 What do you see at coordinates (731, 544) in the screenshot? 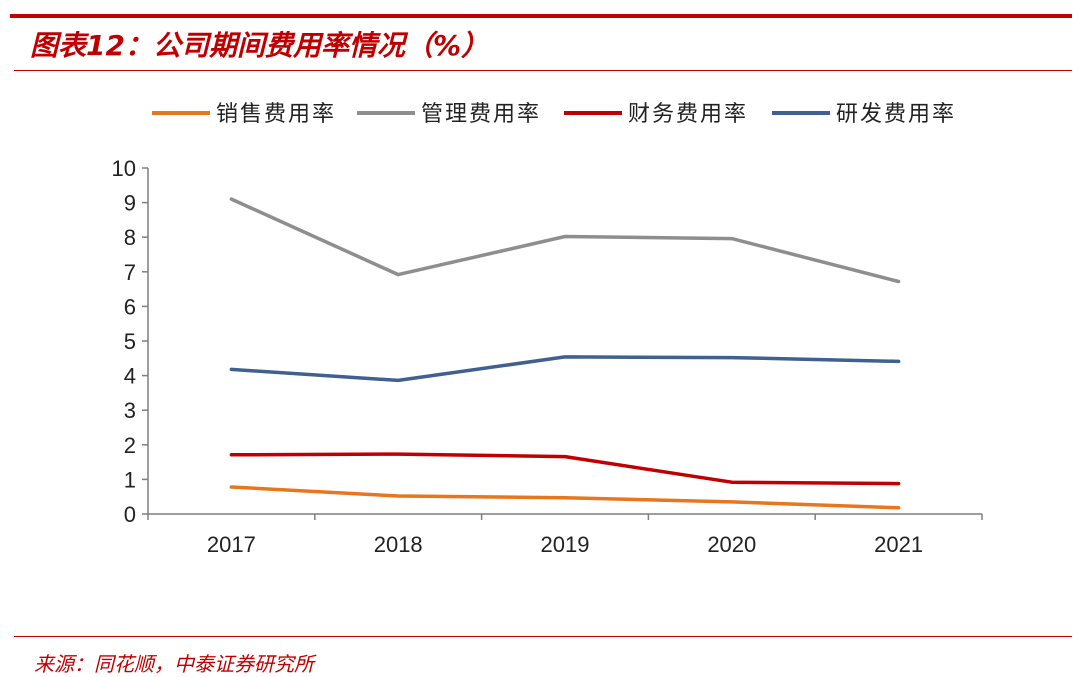
I see `x-tick-label: 2020` at bounding box center [731, 544].